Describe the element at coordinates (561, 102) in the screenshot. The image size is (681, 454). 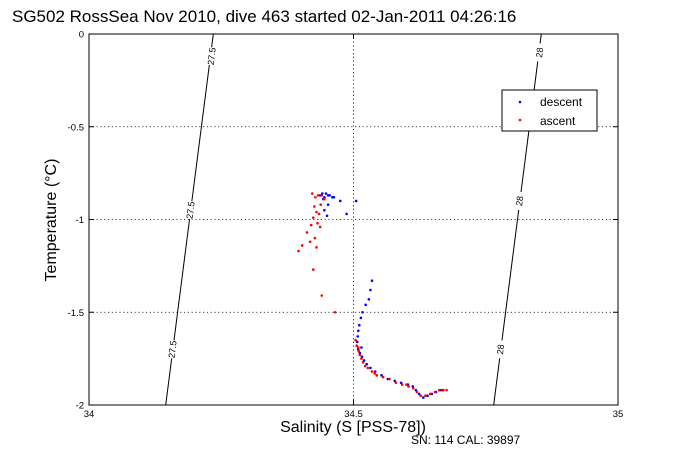
I see `legend-label-descent: descent` at that location.